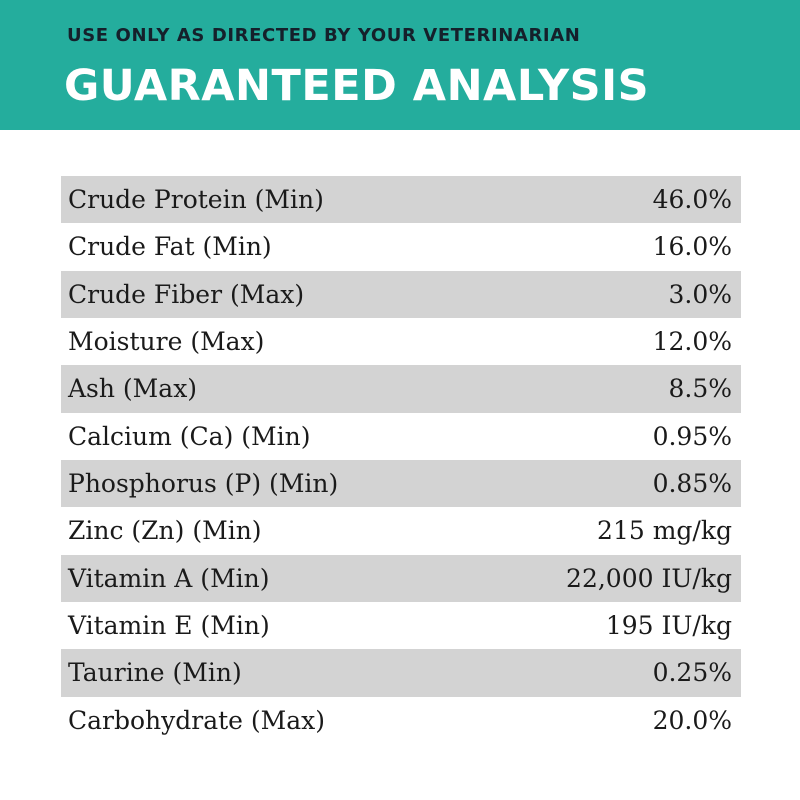  Describe the element at coordinates (692, 673) in the screenshot. I see `nutrient-value: 0.25%` at that location.